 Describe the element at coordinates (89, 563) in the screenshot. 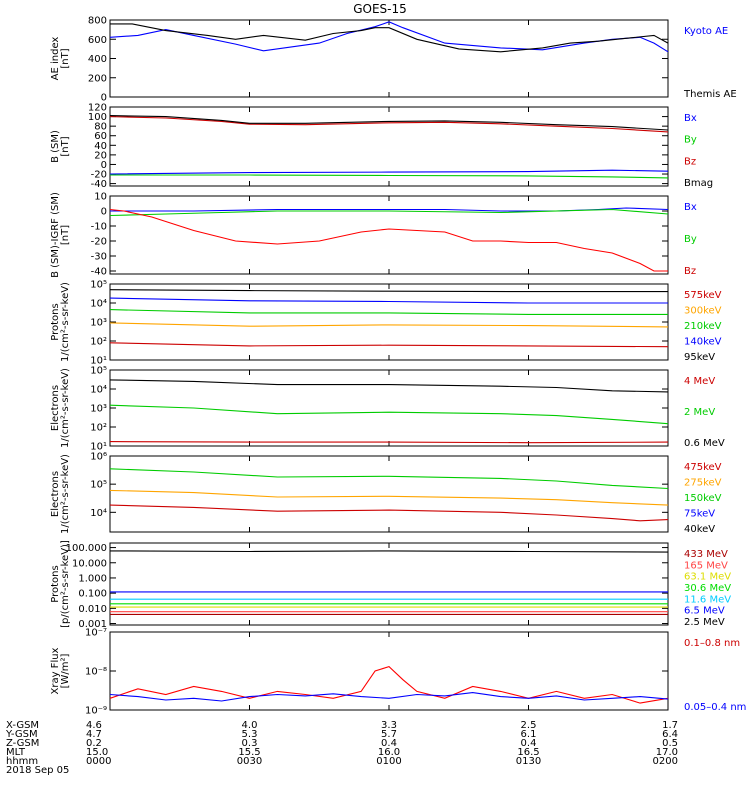

I see `y-tick-label: 10.000` at that location.